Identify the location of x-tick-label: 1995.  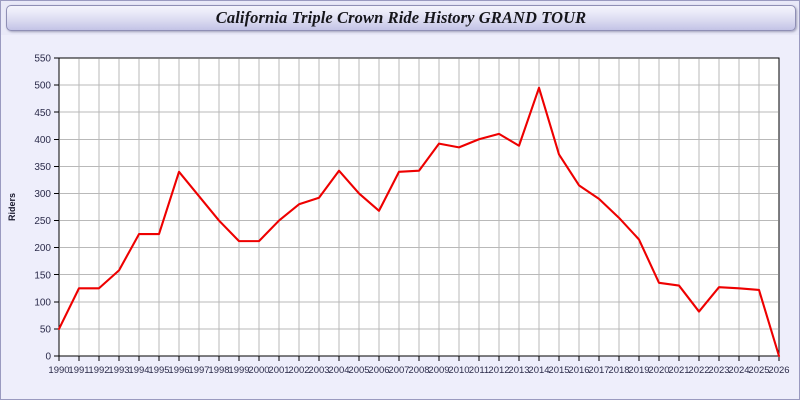
(158, 370).